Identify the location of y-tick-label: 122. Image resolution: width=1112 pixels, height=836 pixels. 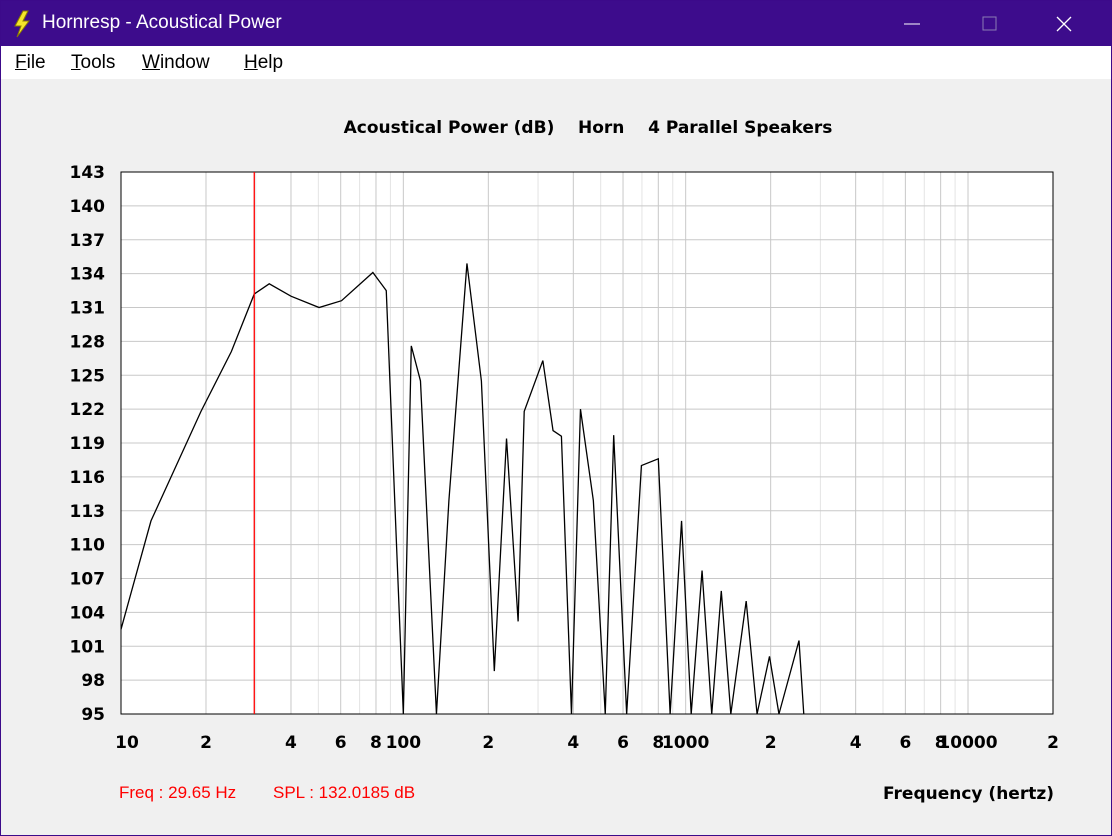
(88, 410).